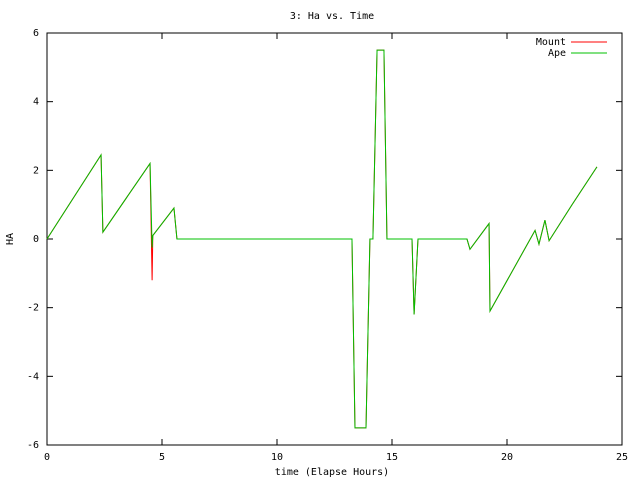  What do you see at coordinates (33, 308) in the screenshot?
I see `y-tick-label: -2` at bounding box center [33, 308].